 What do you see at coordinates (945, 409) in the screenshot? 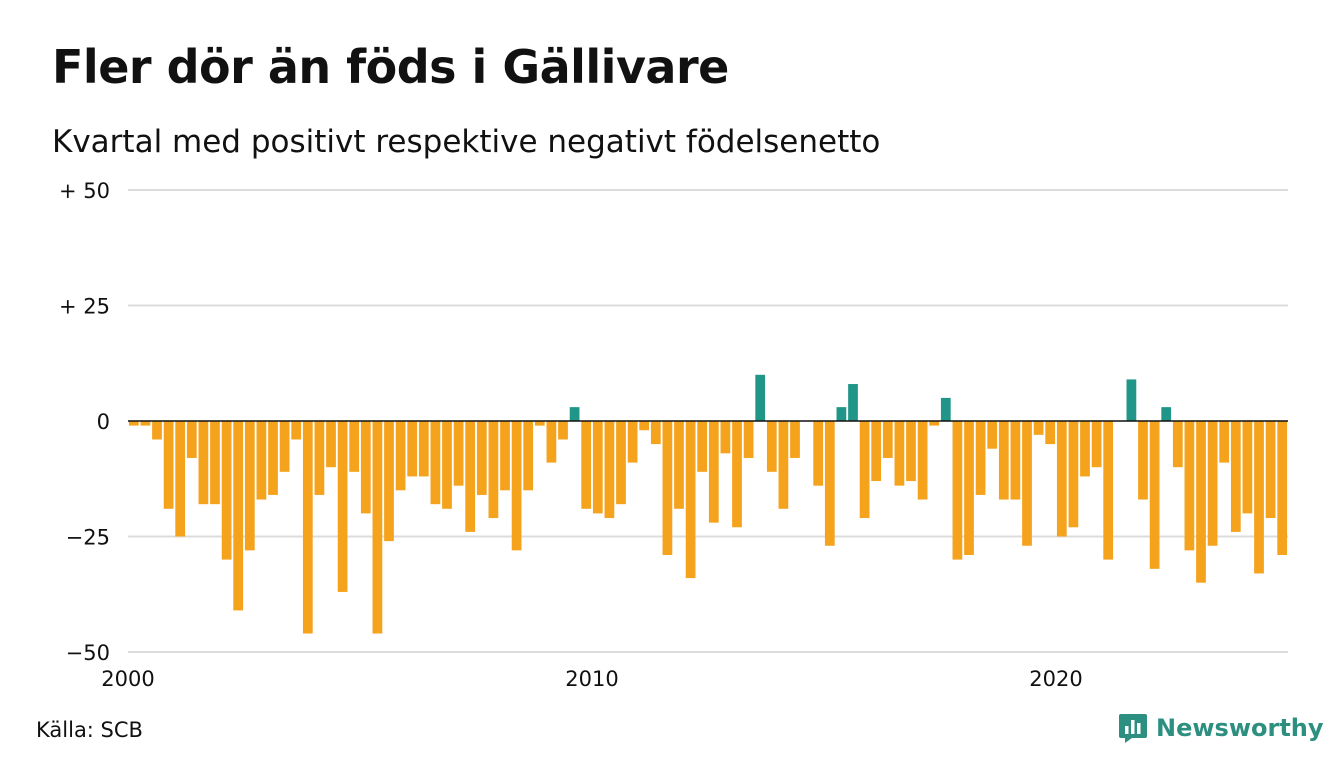
I see `bar-2017-q3` at bounding box center [945, 409].